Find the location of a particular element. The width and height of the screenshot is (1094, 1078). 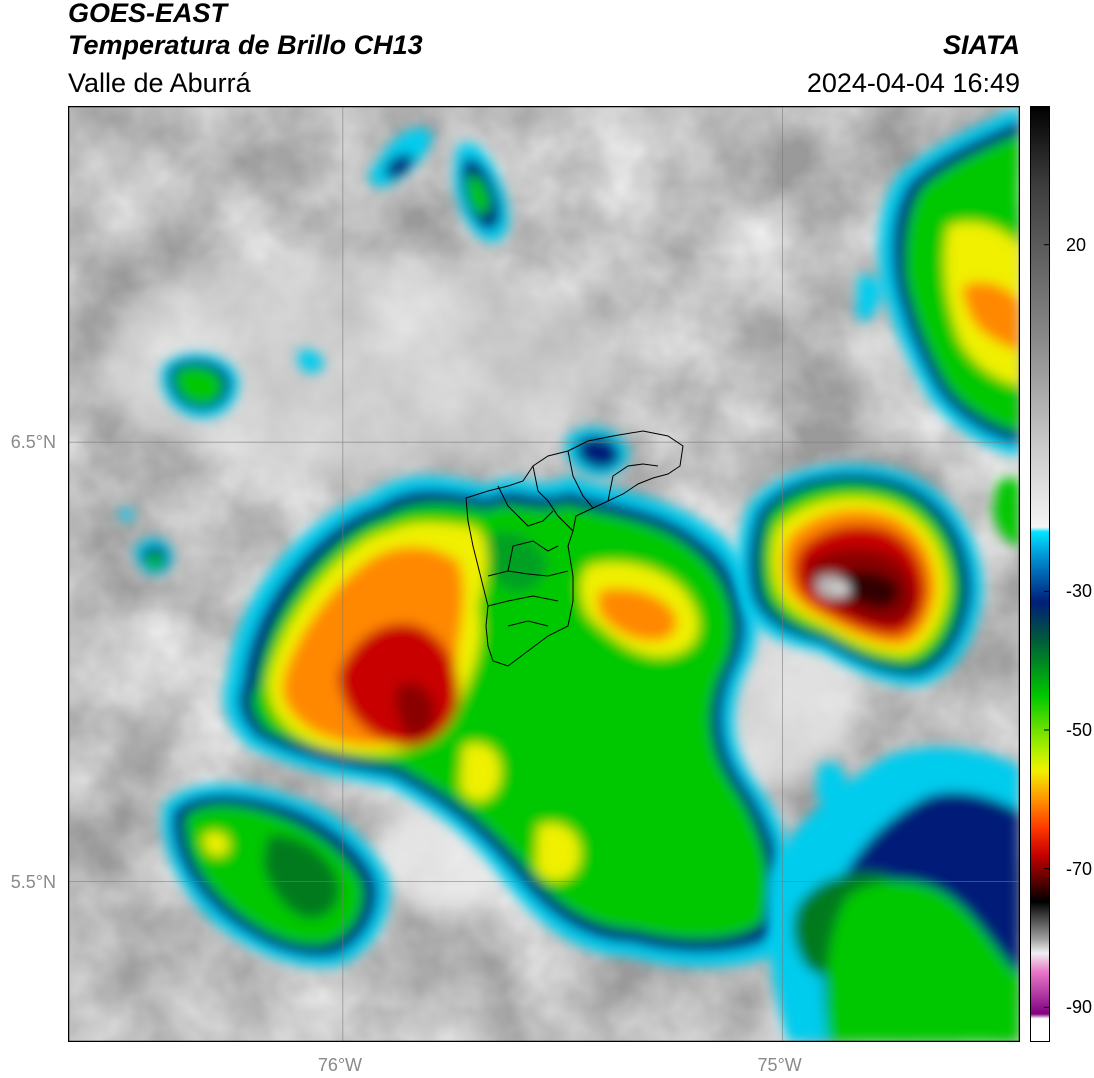

lat-tick-label: 5.5°N is located at coordinates (33, 881).